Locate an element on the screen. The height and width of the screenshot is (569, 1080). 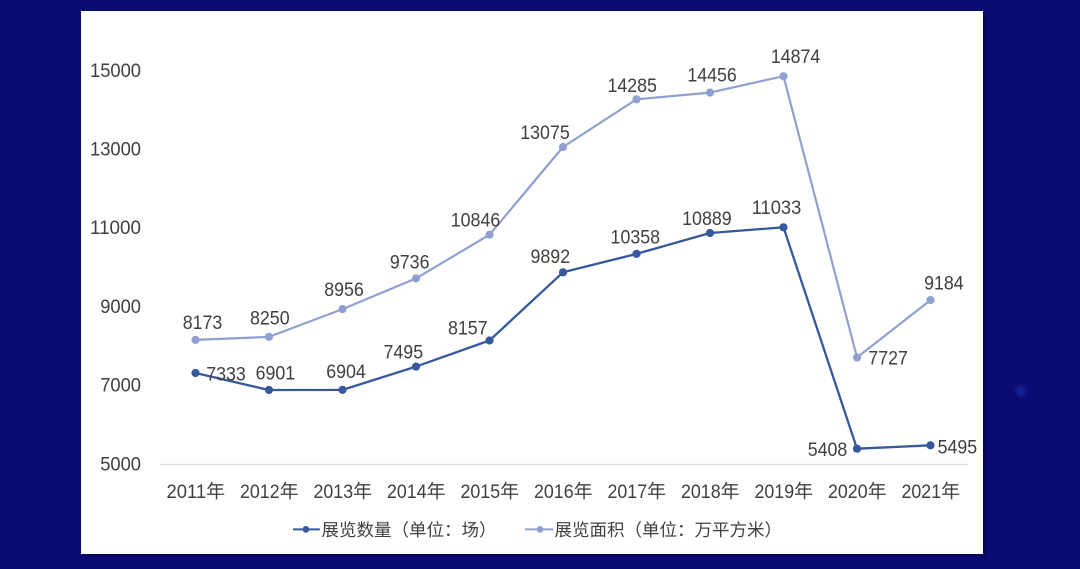
svg-text: 2011 is located at coordinates (187, 492).